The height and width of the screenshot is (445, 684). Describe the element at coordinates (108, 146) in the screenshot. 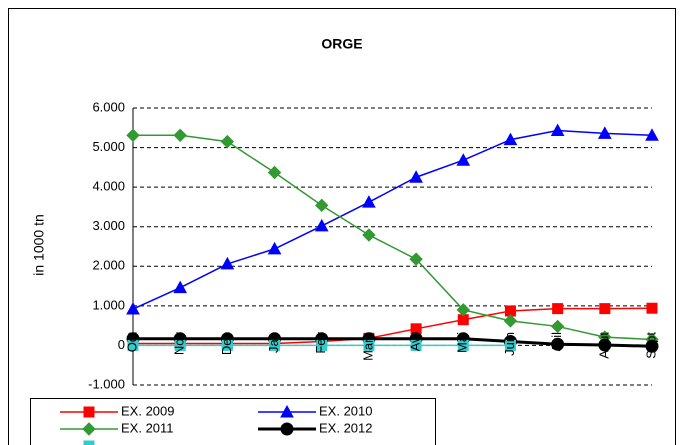

I see `y-tick-label: 5.000` at that location.